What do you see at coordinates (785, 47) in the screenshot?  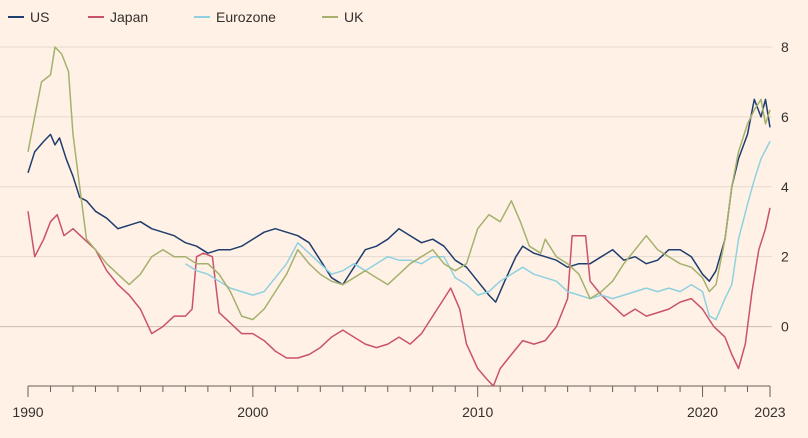 I see `y-tick-label: 8` at bounding box center [785, 47].